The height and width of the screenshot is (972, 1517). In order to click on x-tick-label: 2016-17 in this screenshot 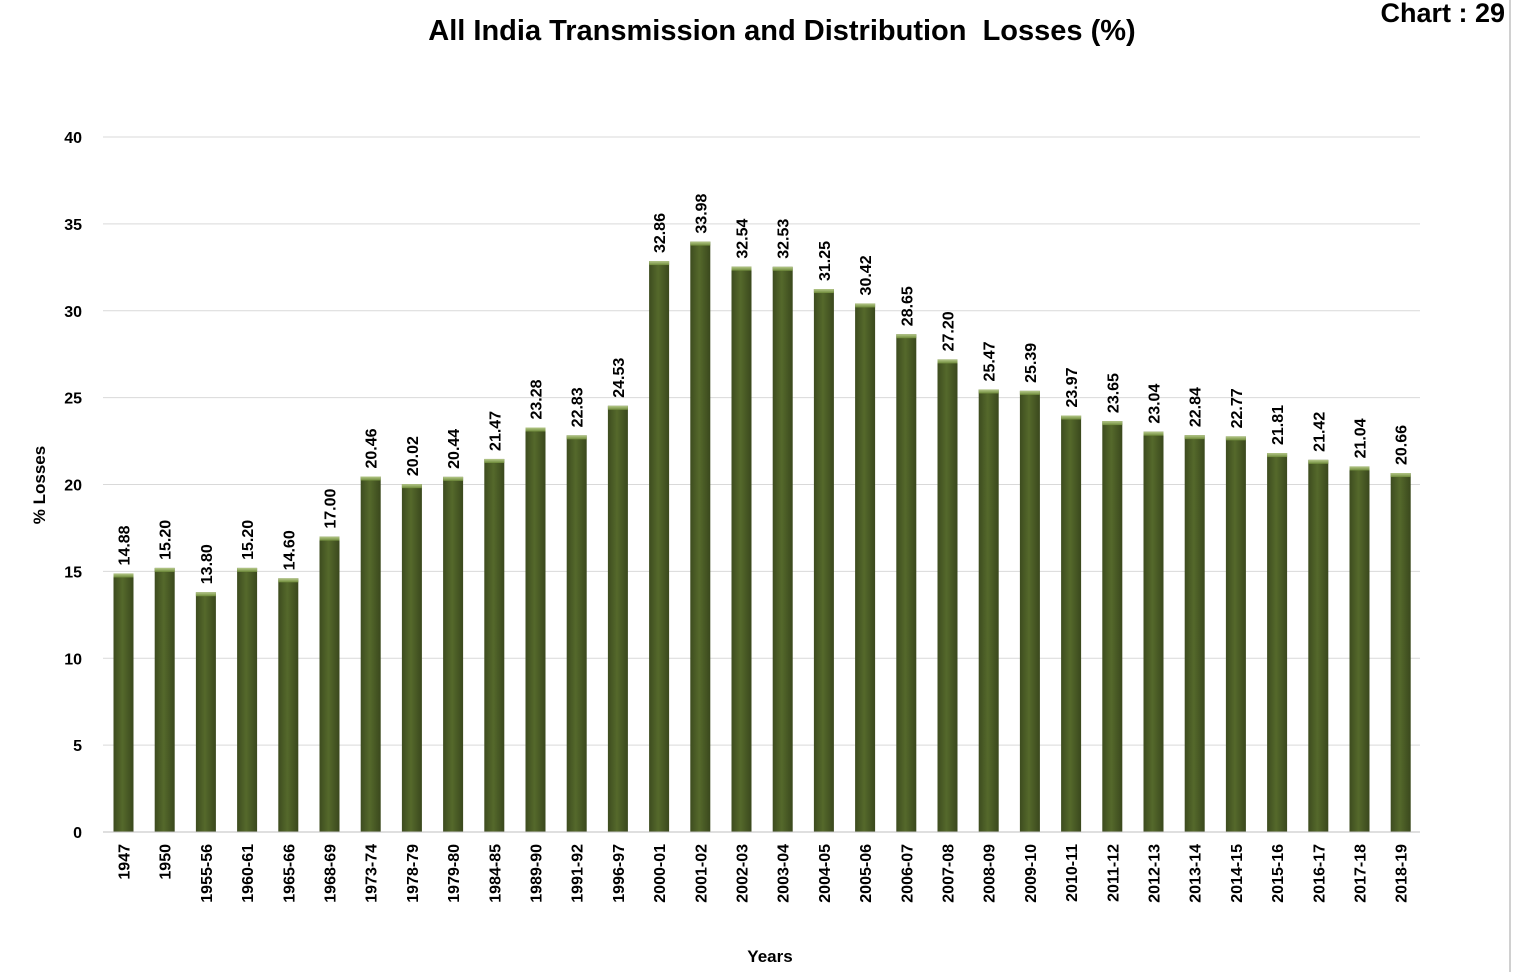, I will do `click(1319, 873)`.